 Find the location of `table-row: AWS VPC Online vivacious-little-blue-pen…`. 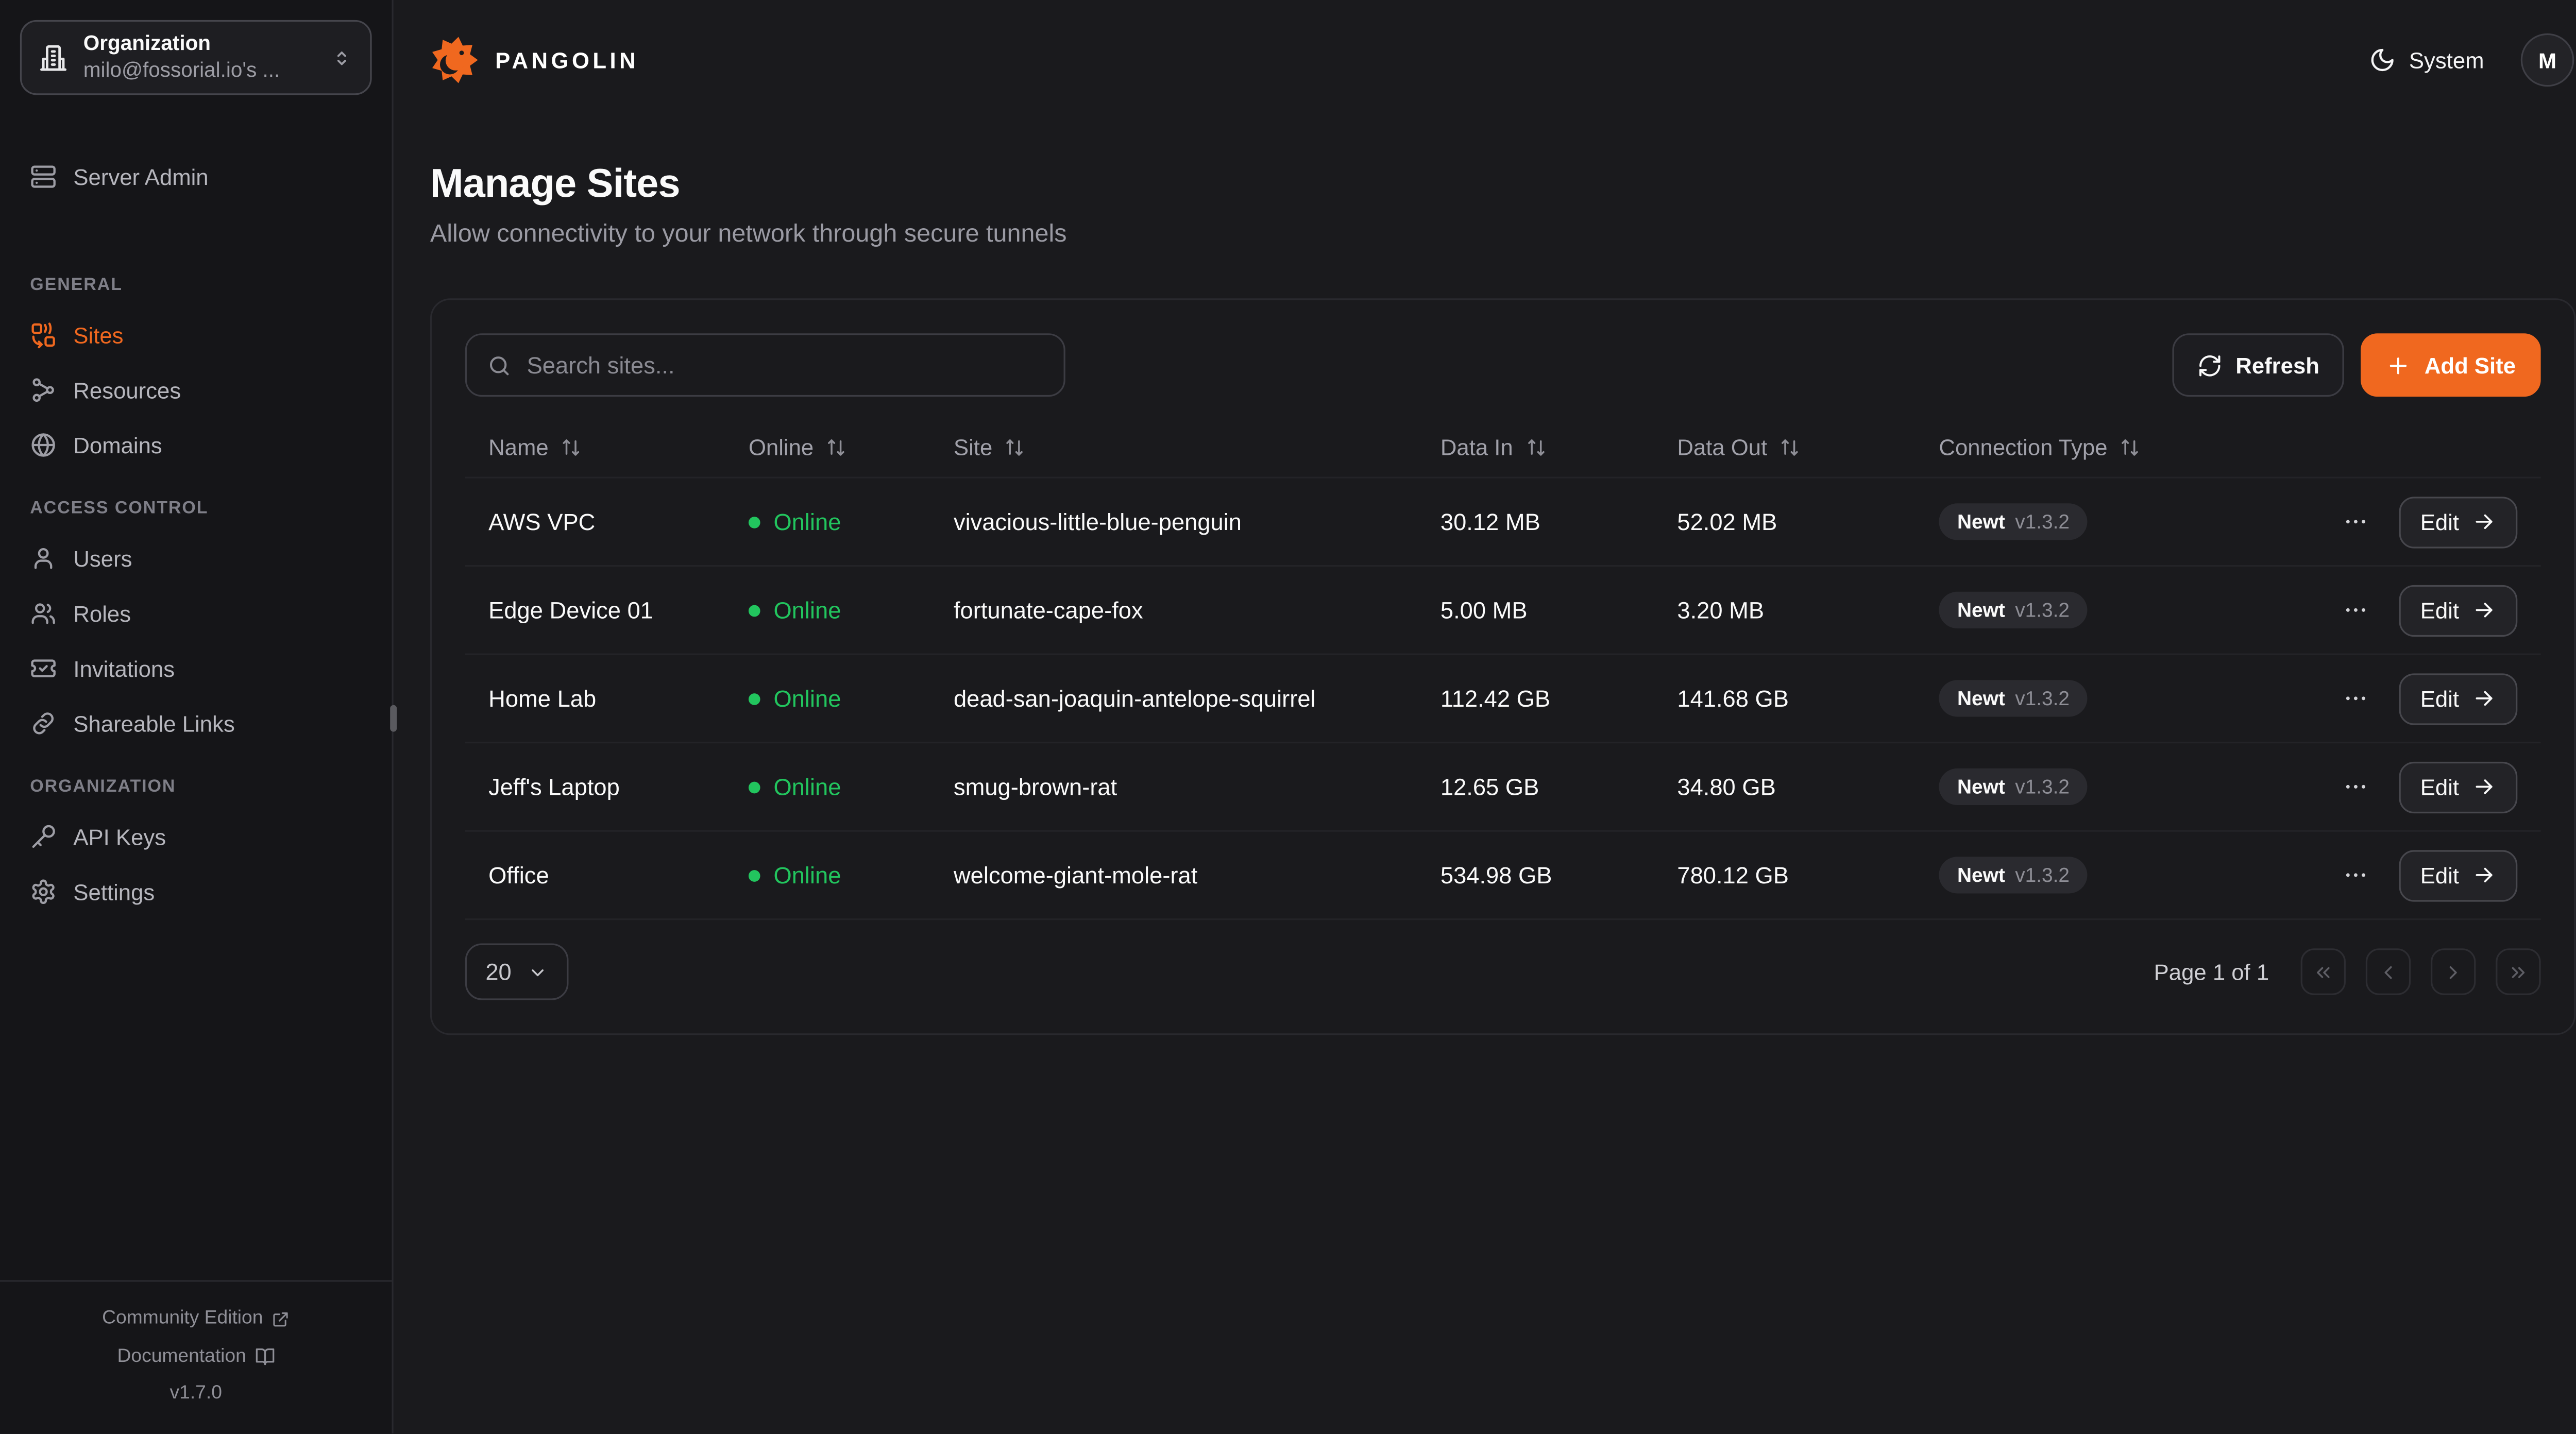

table-row: AWS VPC Online vivacious-little-blue-pen… is located at coordinates (1503, 523).